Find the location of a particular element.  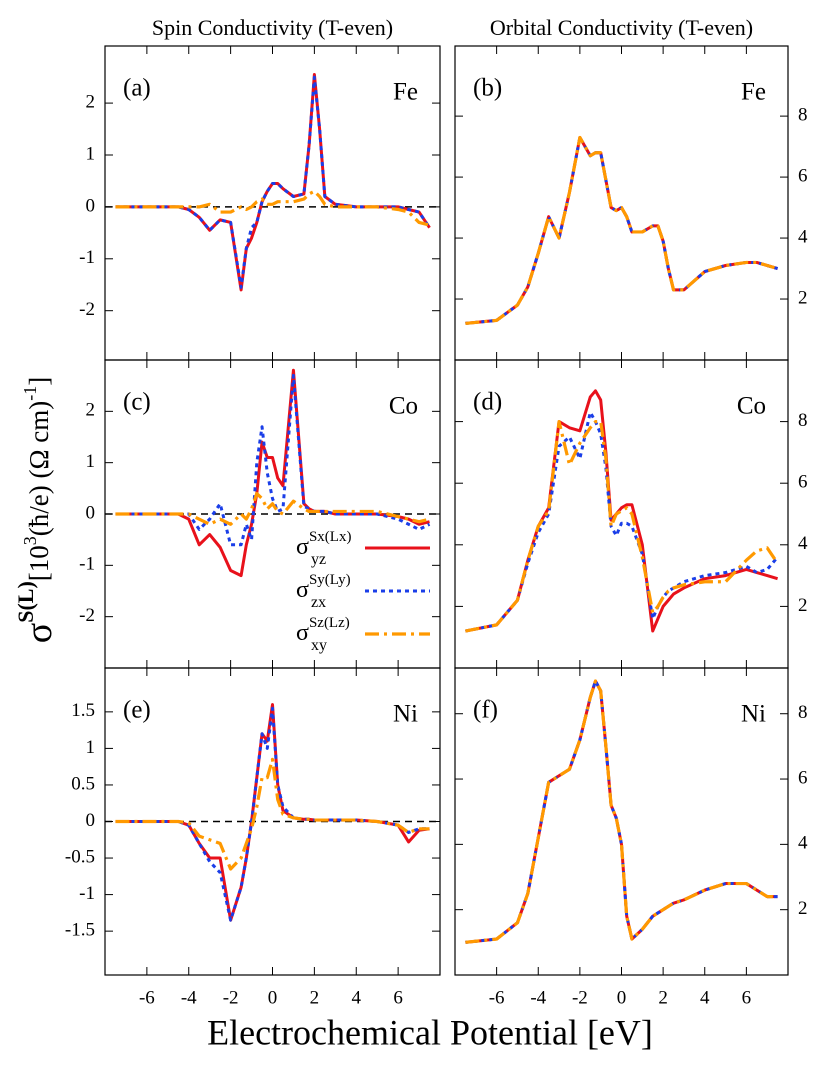

legend-sup: Sz(Lz) is located at coordinates (329, 623).